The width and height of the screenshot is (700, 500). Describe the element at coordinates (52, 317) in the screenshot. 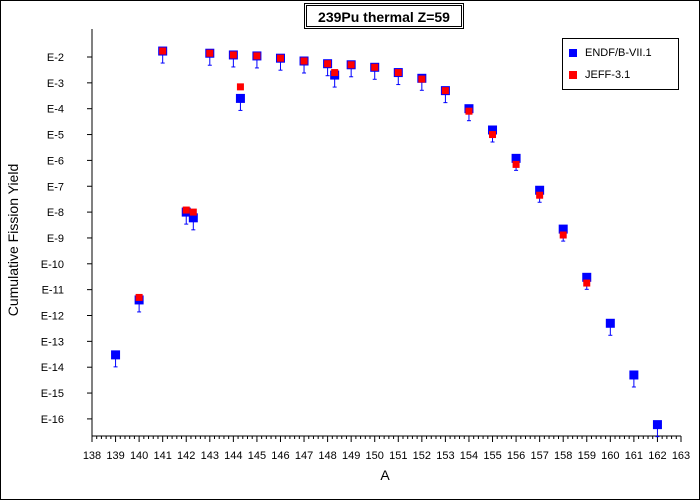

I see `y-tick-label: E-12` at that location.